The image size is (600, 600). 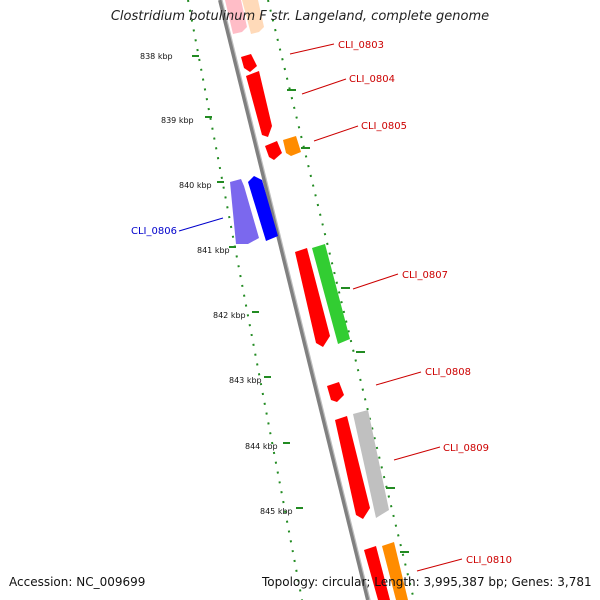 I want to click on gene-cli-0809-red, so click(x=352, y=467).